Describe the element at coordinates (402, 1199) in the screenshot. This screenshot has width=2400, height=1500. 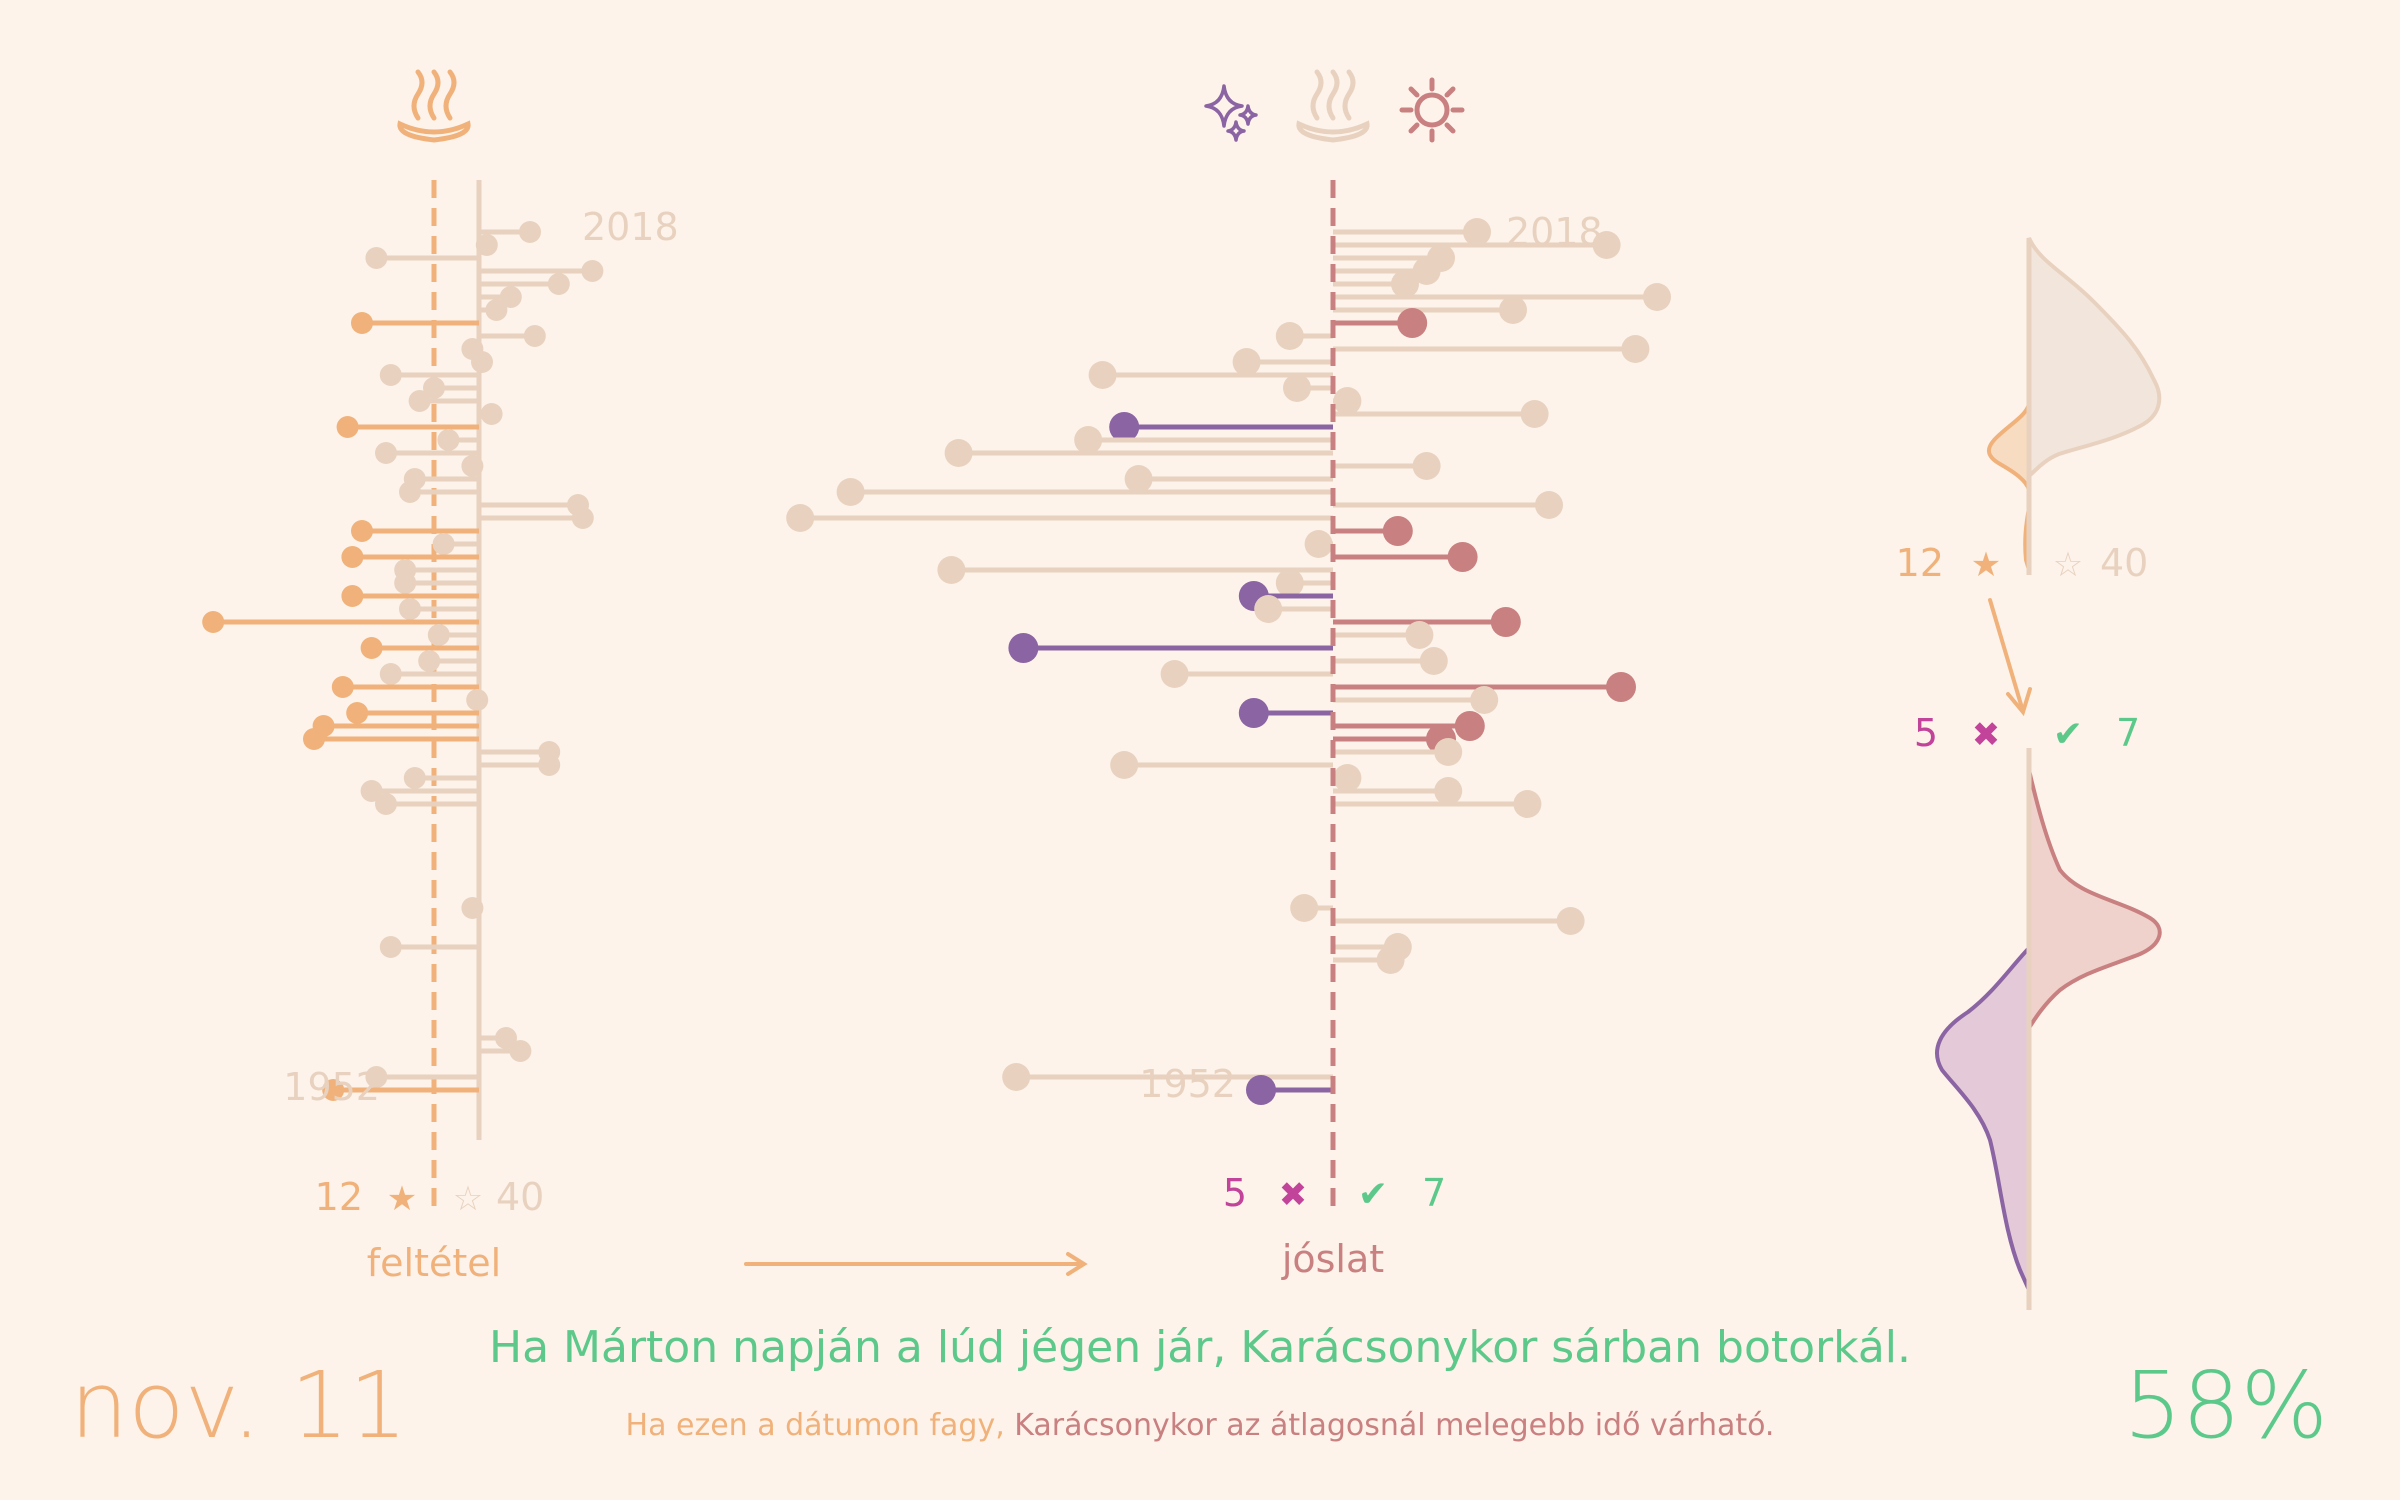
I see `star-filled-icon: ★` at that location.